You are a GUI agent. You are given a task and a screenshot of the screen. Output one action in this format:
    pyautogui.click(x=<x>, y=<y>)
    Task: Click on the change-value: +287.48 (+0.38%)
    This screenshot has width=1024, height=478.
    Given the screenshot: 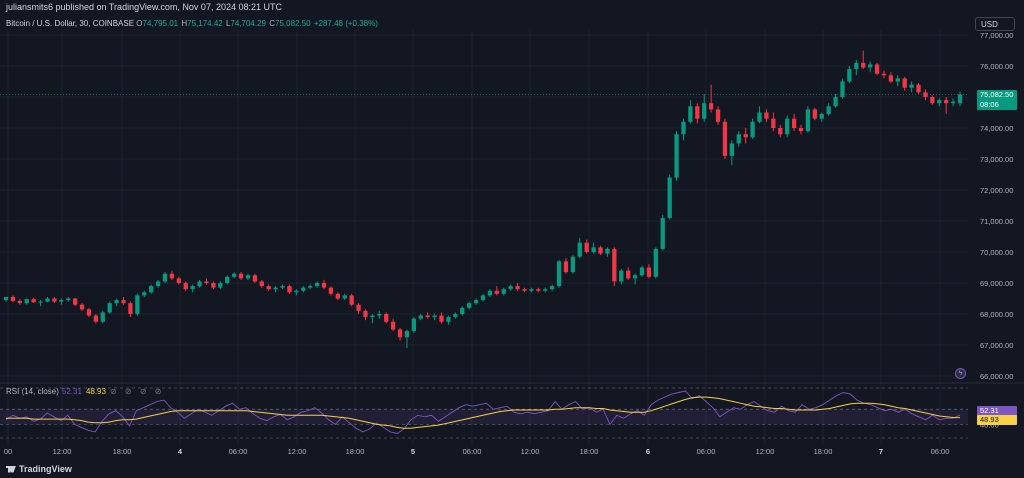 What is the action you would take?
    pyautogui.click(x=345, y=23)
    